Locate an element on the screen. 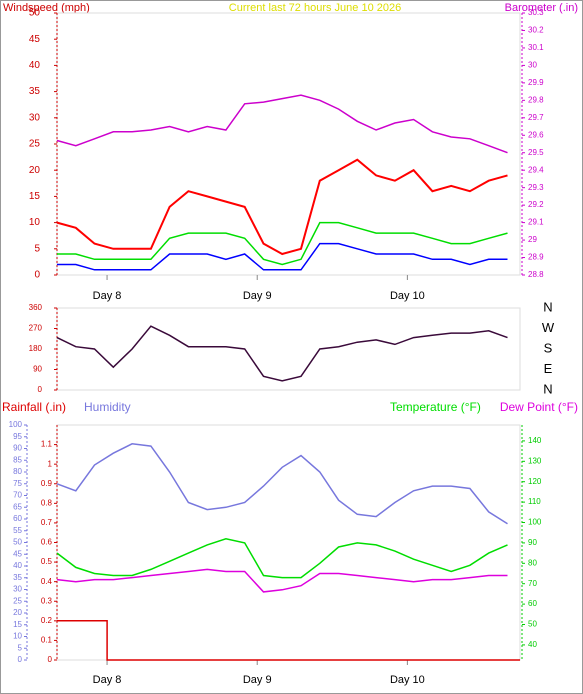 This screenshot has width=583, height=694. compass-label: E is located at coordinates (548, 368).